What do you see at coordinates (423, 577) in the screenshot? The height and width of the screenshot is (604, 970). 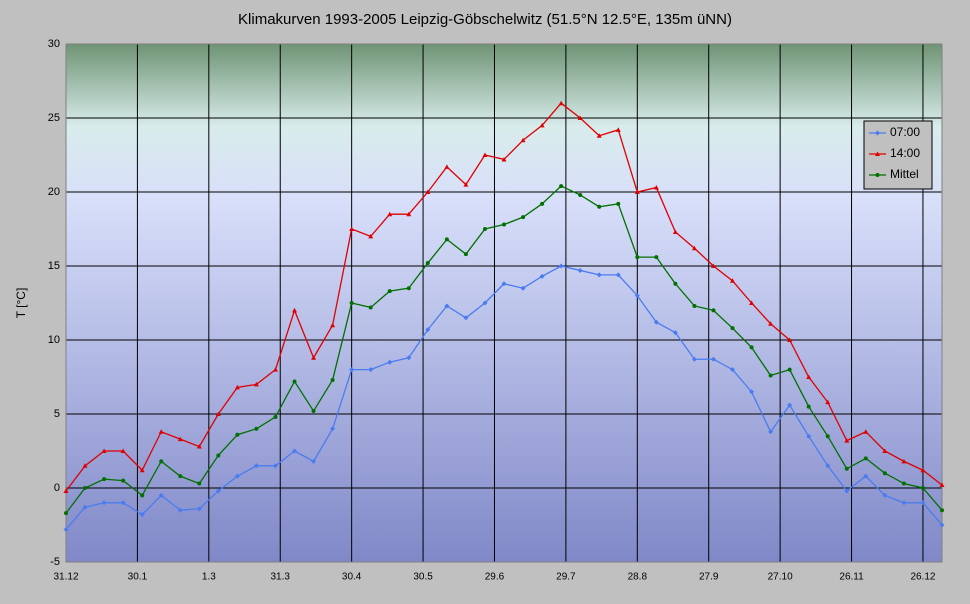 I see `x-tick-label: 30.5` at bounding box center [423, 577].